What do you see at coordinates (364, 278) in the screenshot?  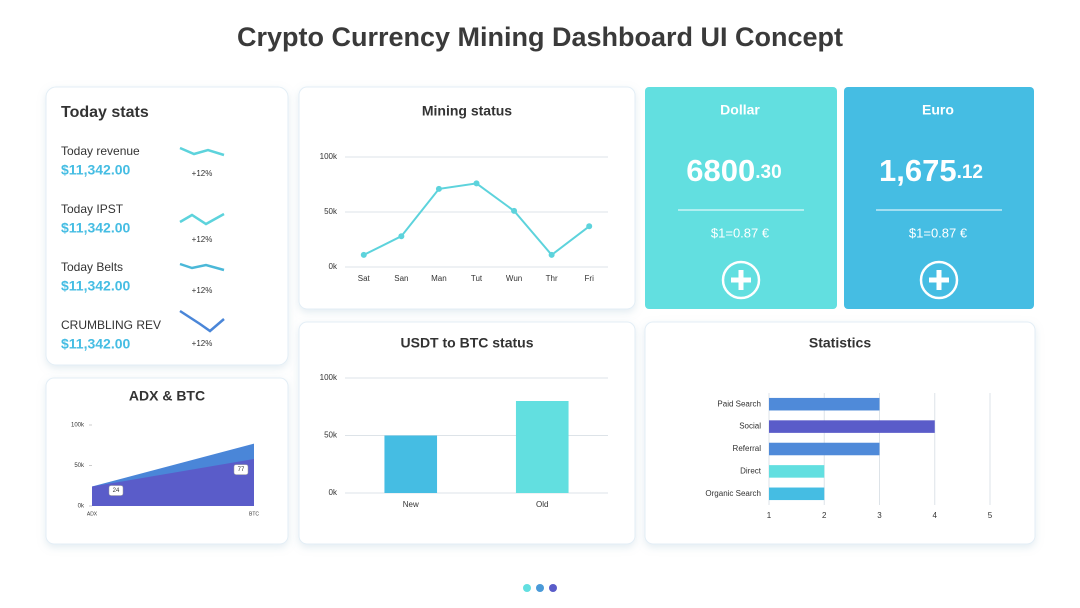 I see `x-tick-label: Sat` at bounding box center [364, 278].